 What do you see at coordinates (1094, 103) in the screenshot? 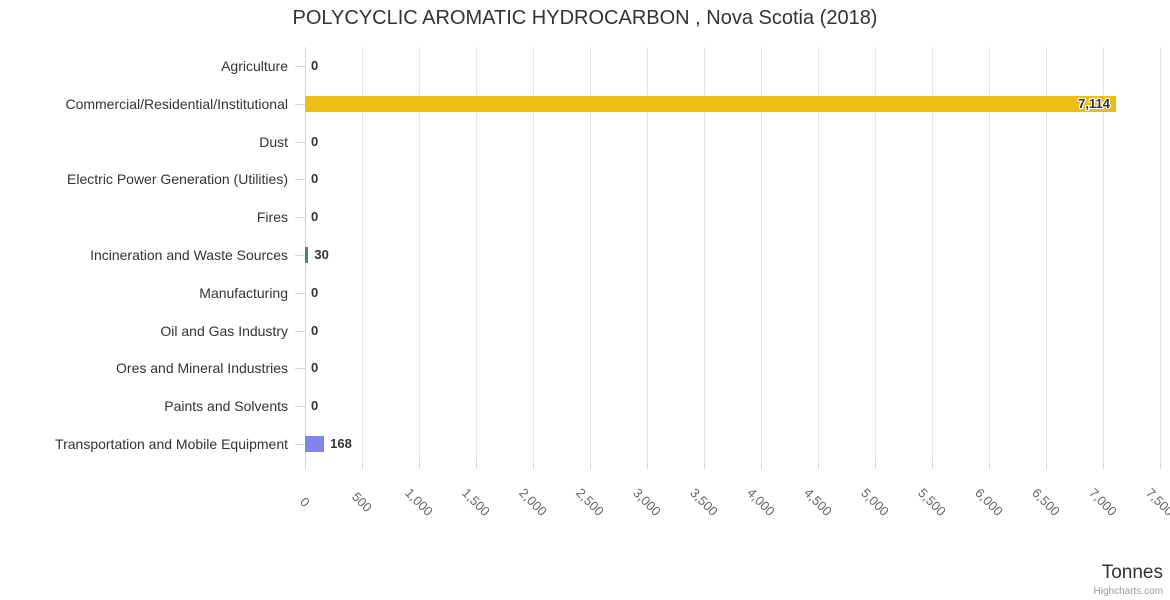
I see `value-label: 7,114` at bounding box center [1094, 103].